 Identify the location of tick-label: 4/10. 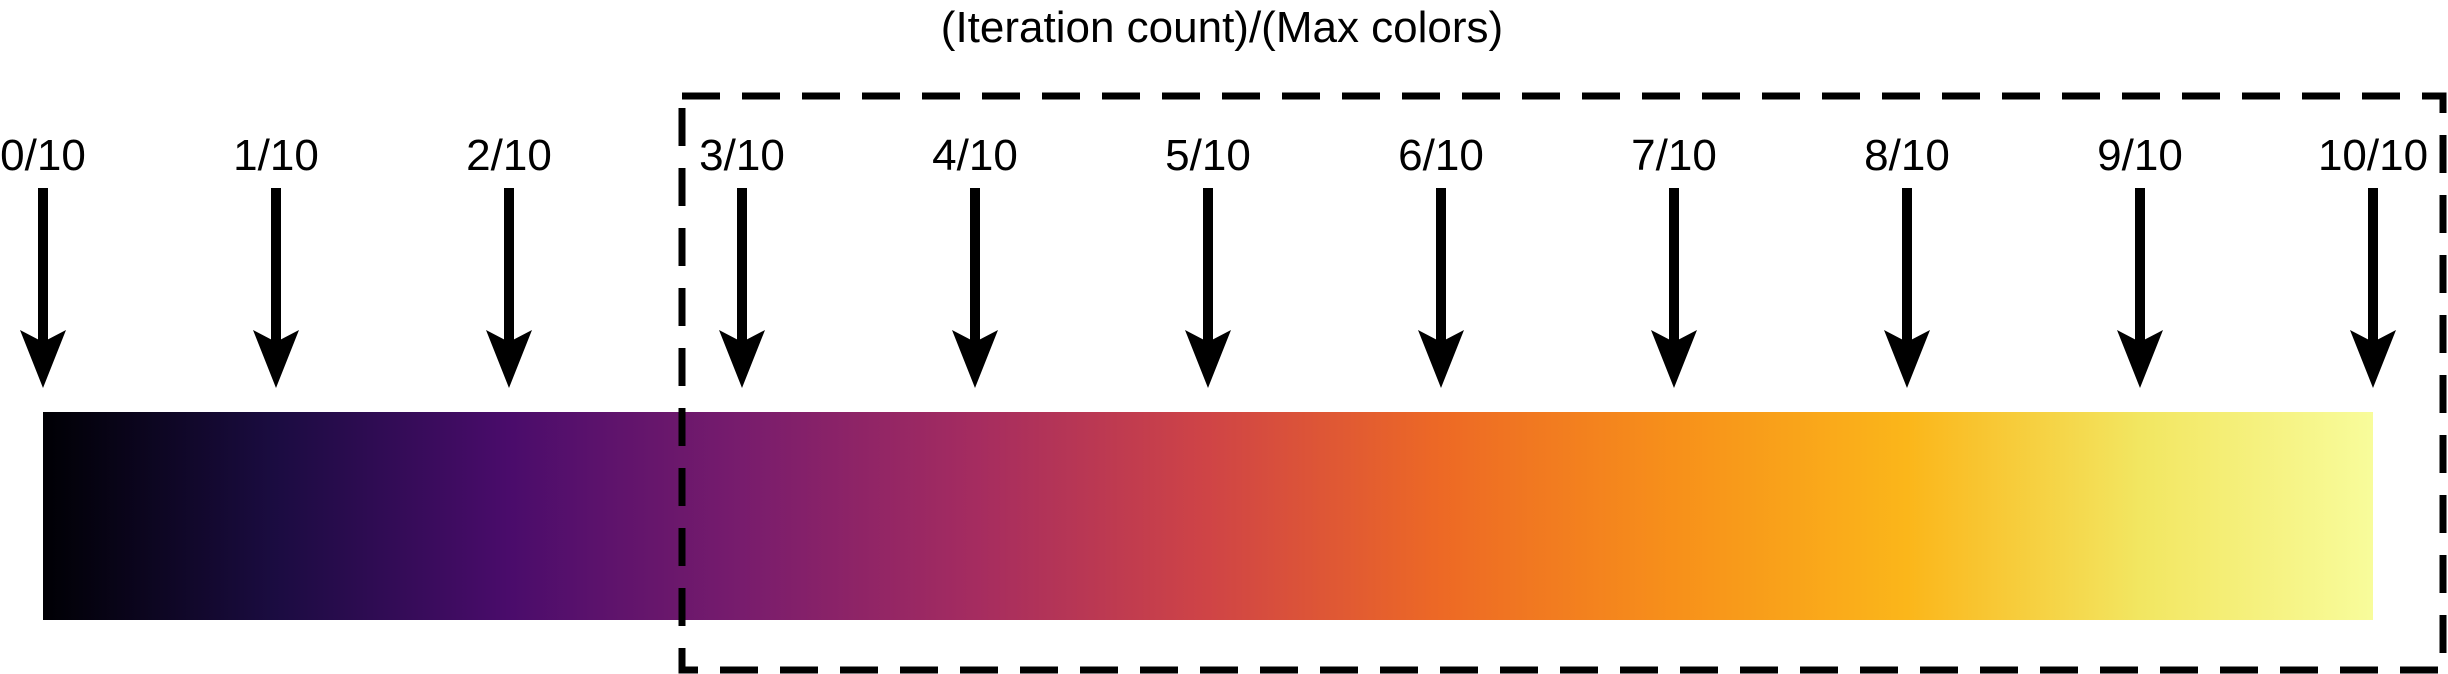
(975, 155).